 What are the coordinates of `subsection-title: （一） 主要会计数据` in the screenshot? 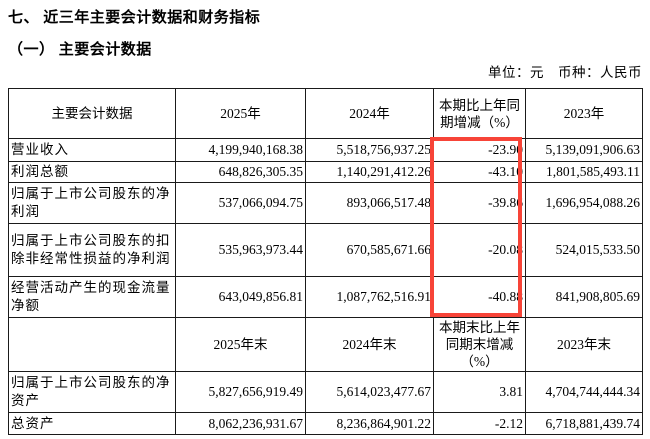 It's located at (80, 50).